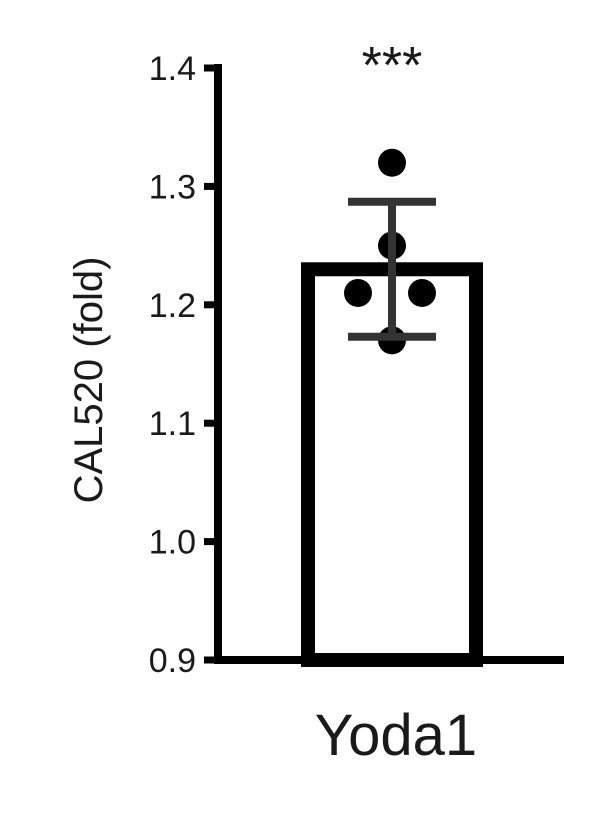 The height and width of the screenshot is (828, 600). I want to click on y-tick-label: 1.3, so click(172, 187).